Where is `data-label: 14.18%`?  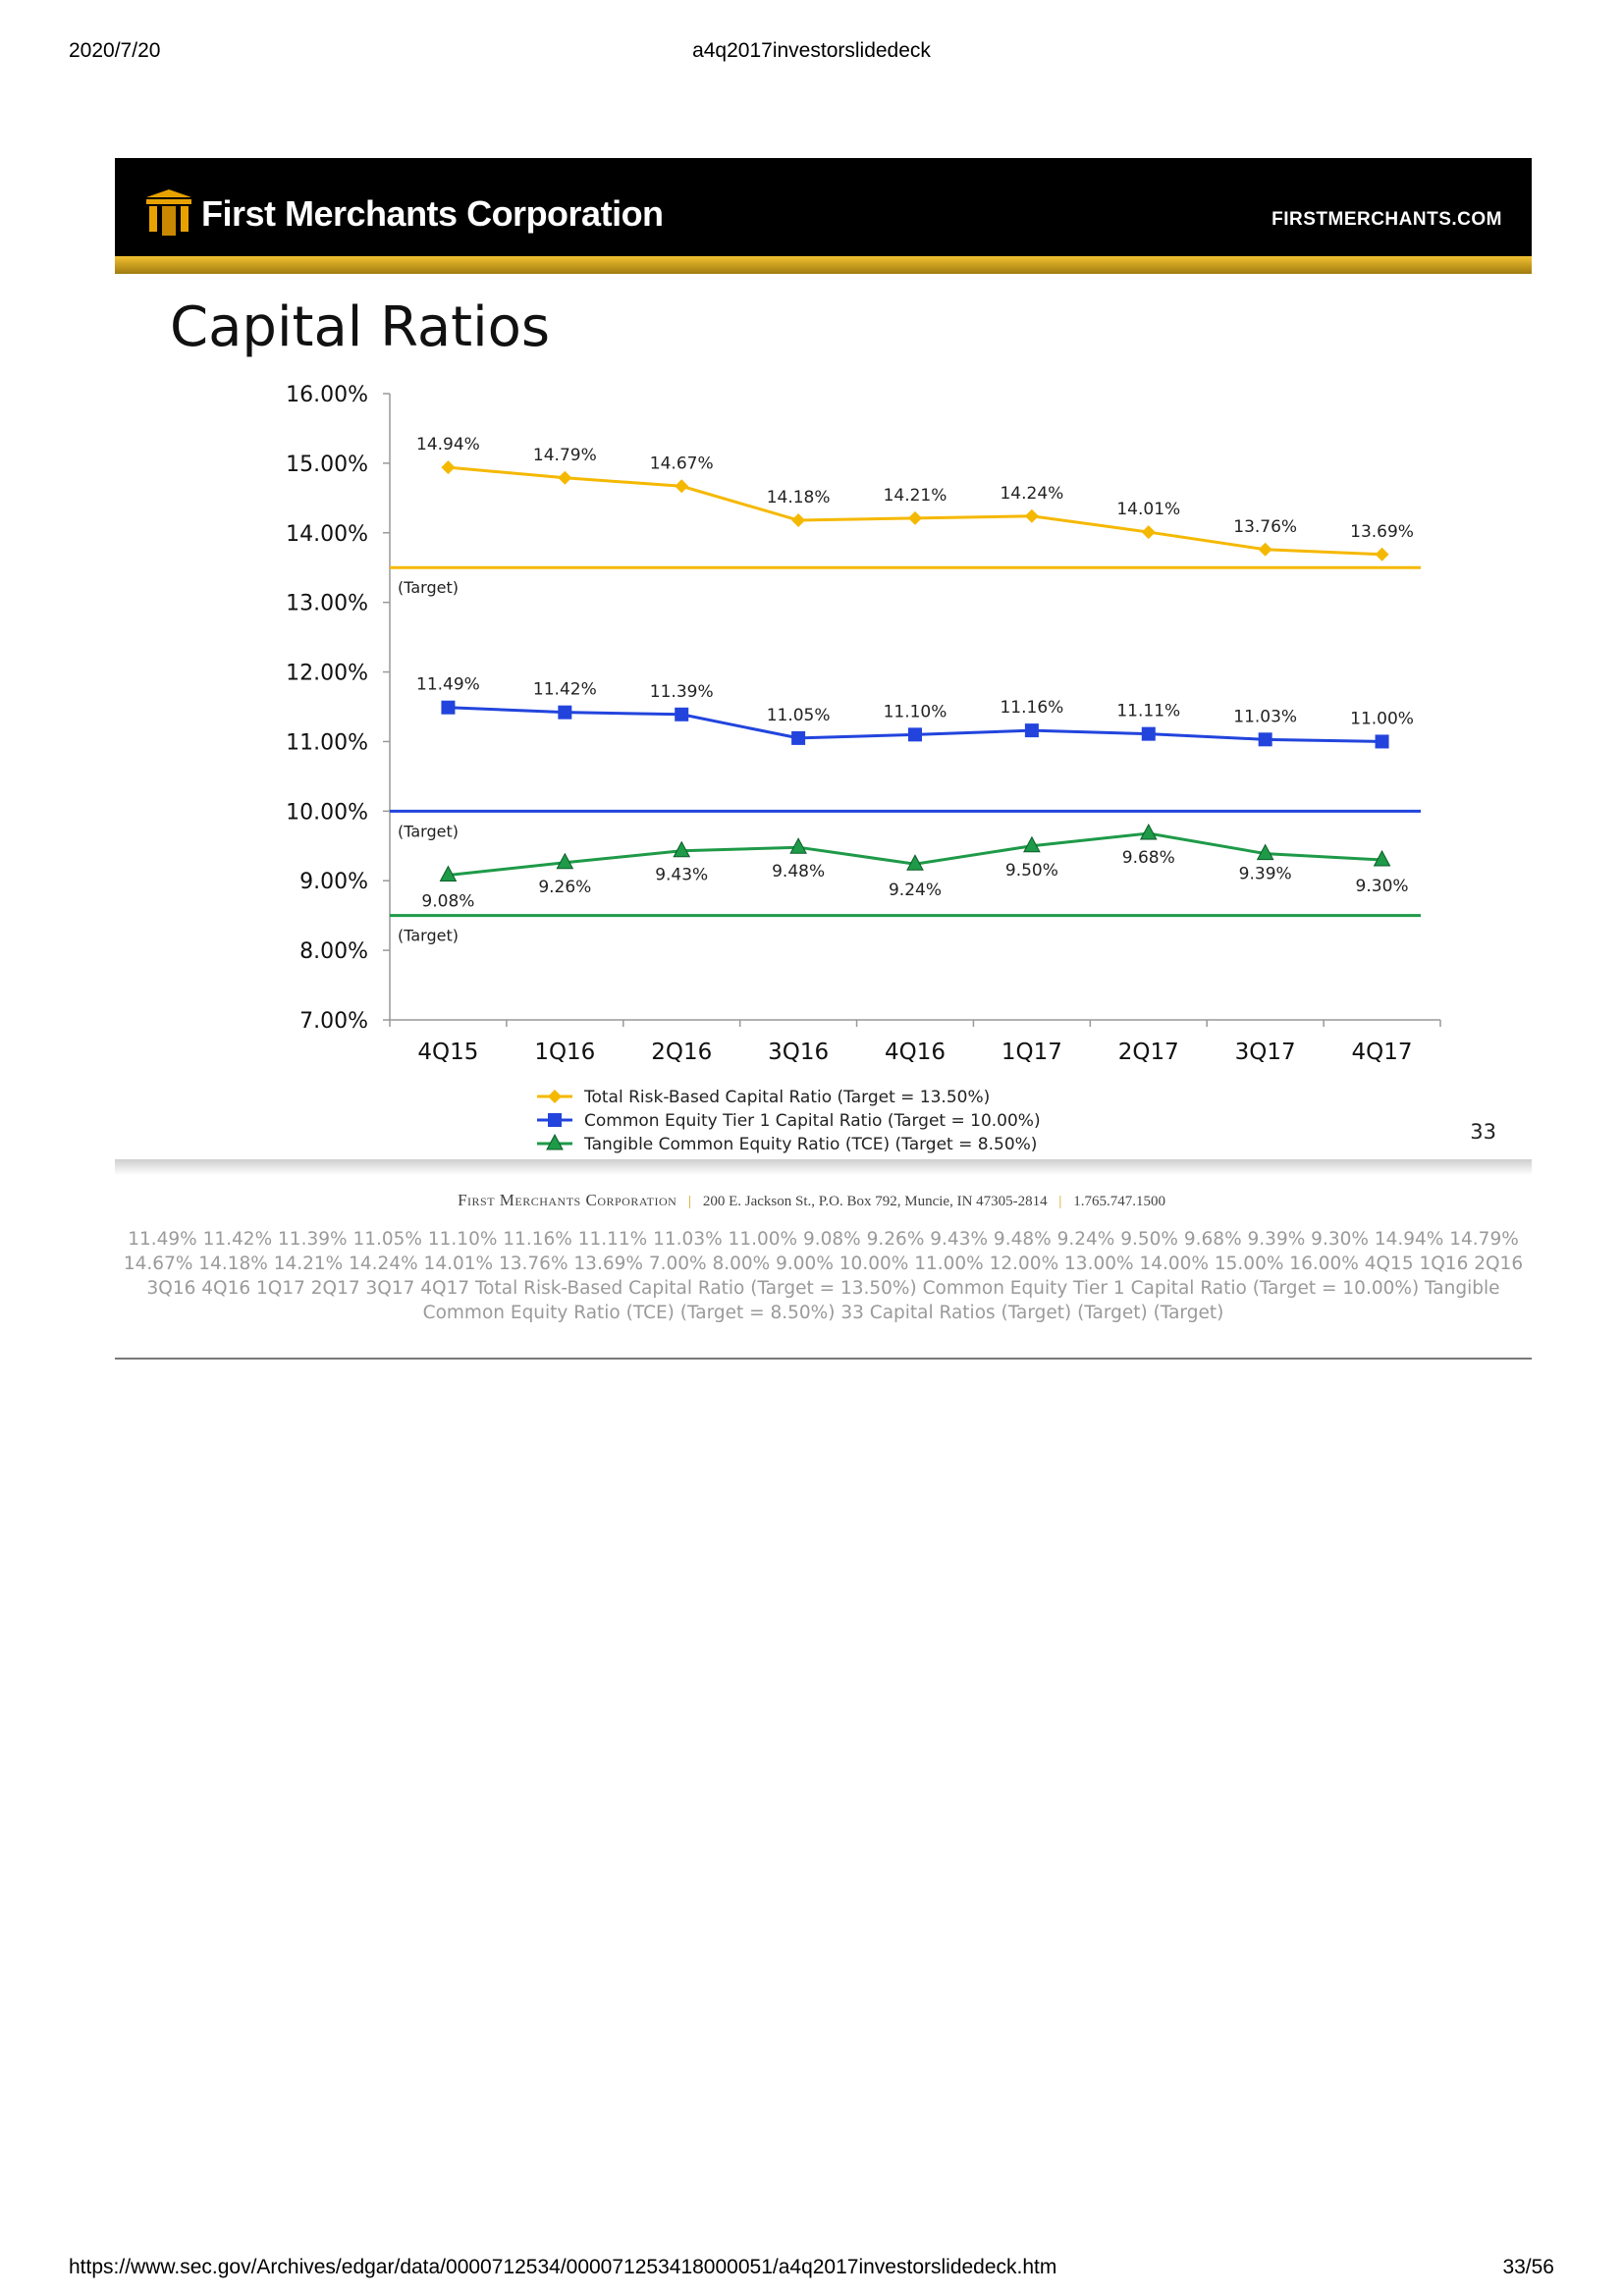
data-label: 14.18% is located at coordinates (799, 498).